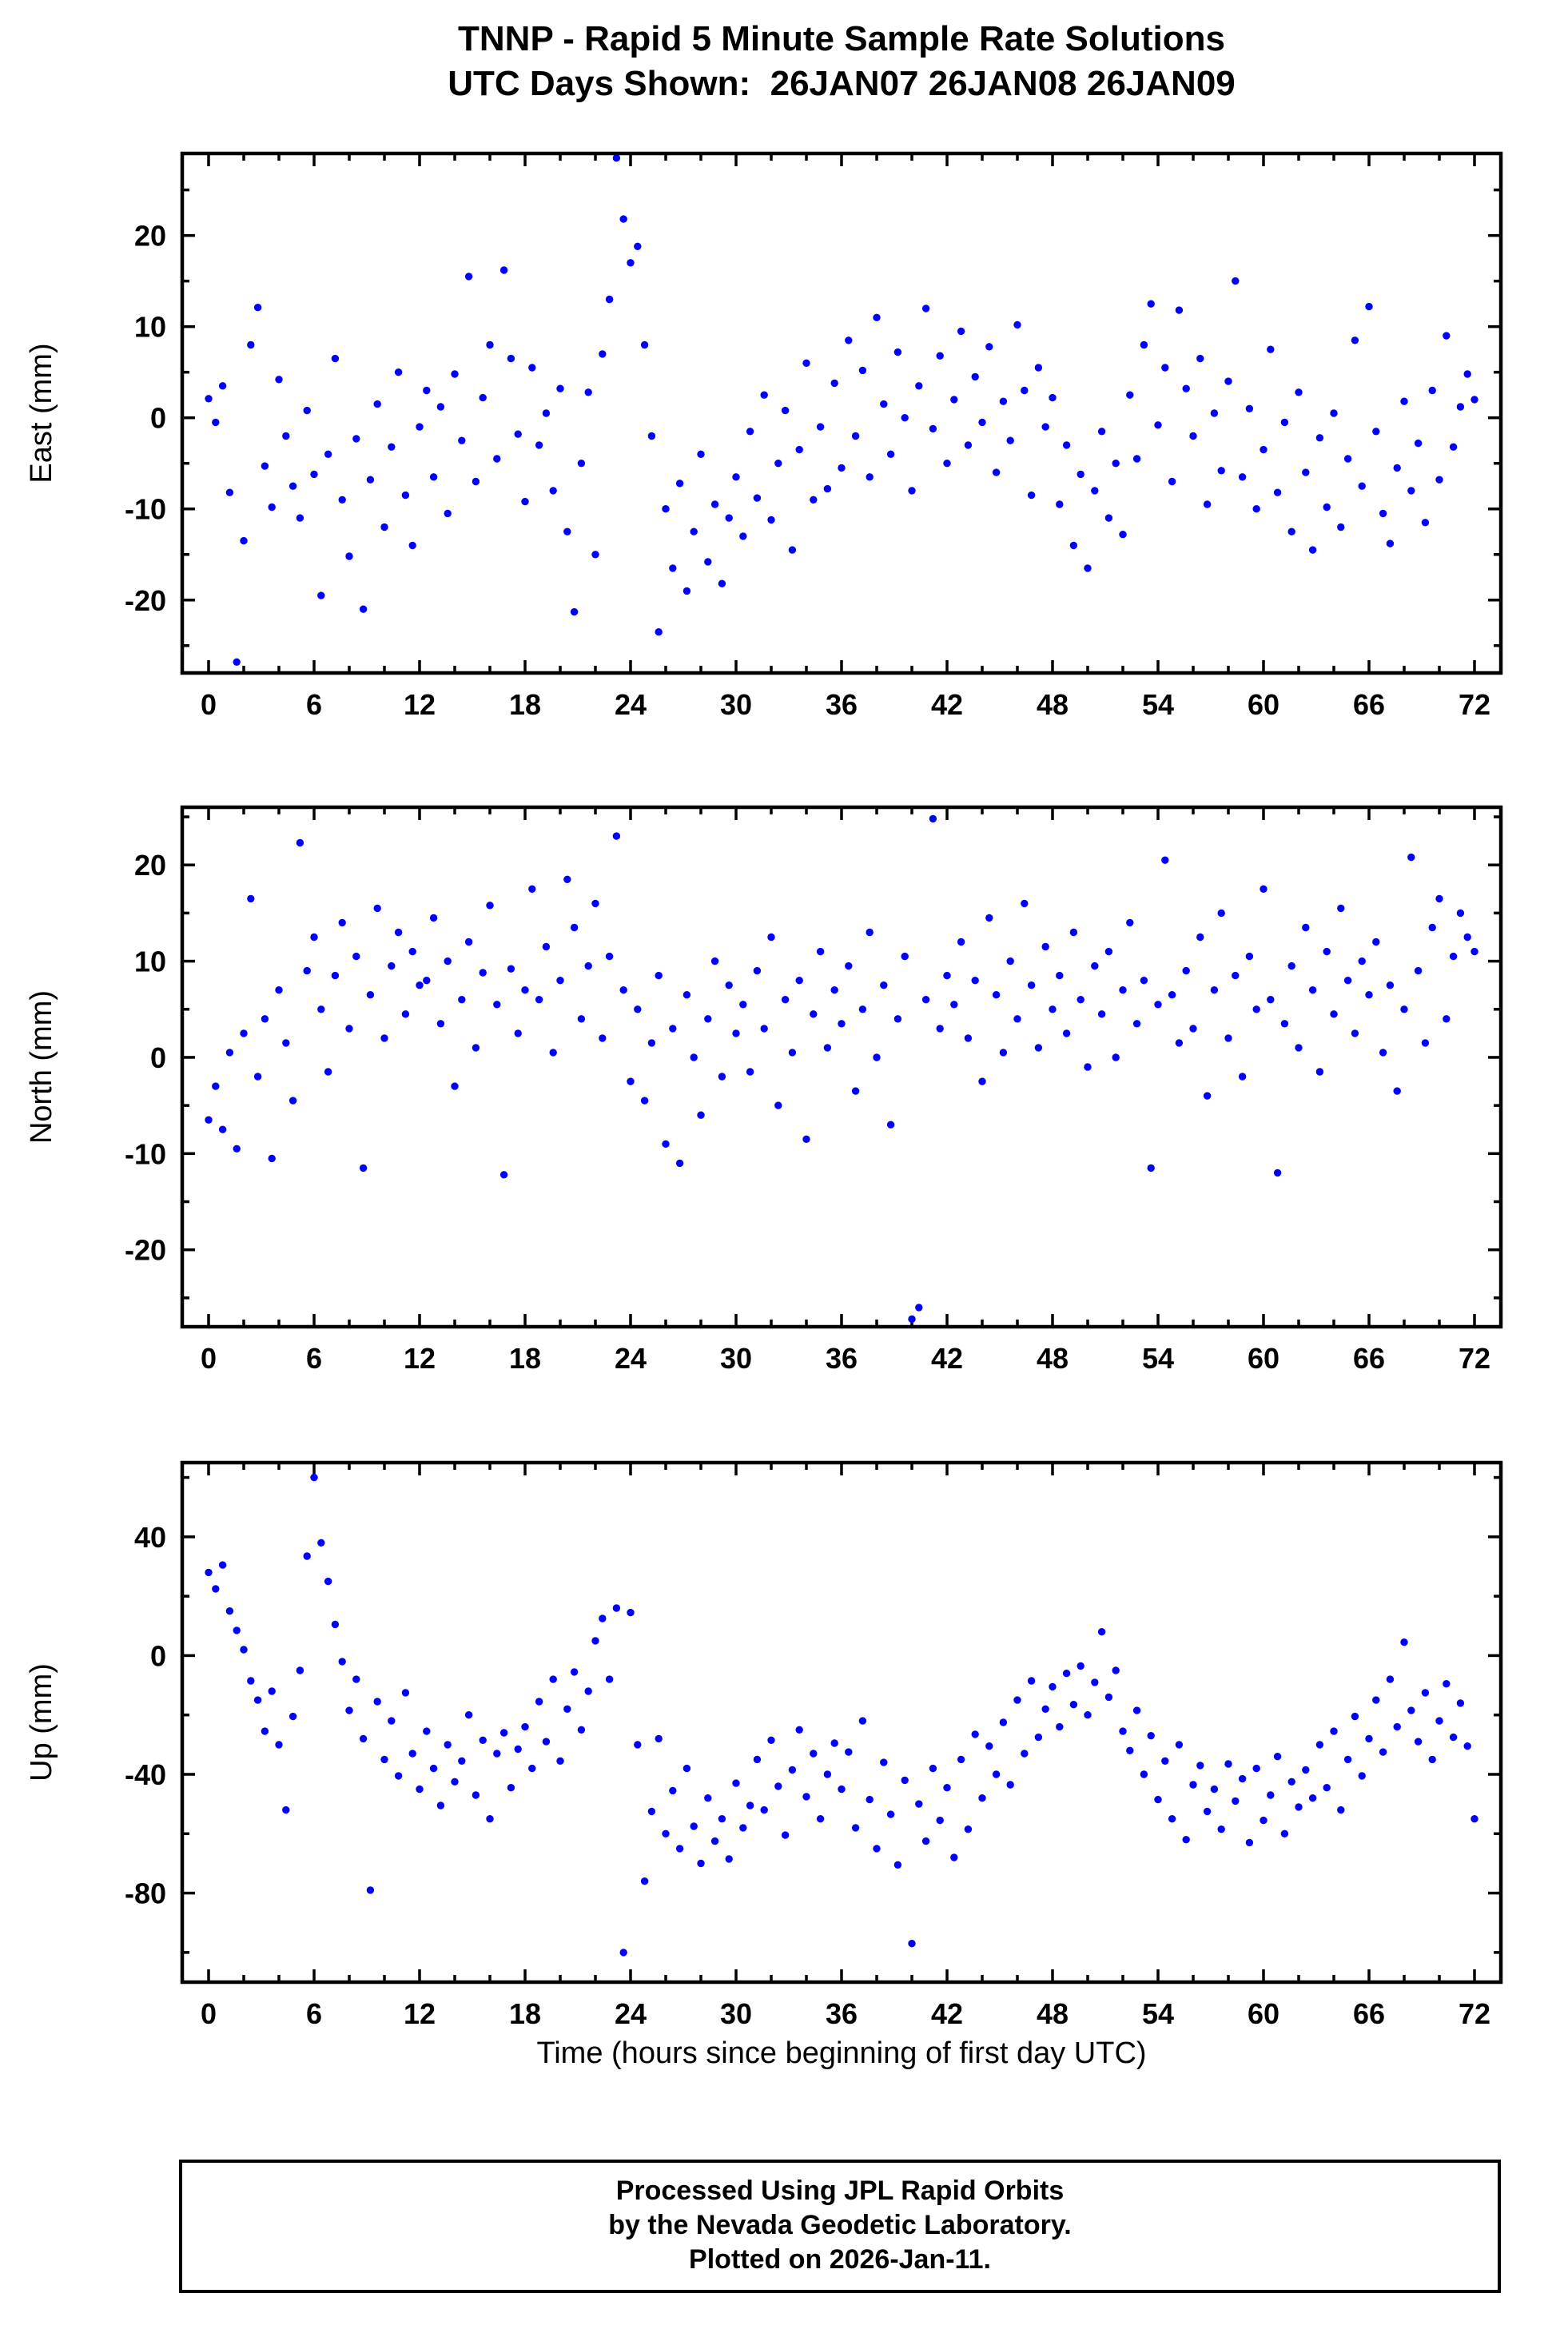 This screenshot has width=1568, height=2333. I want to click on north-x-tick-labels: 0 6 12 18 24 30 36 42 48 54 60 66 72, so click(845, 1358).